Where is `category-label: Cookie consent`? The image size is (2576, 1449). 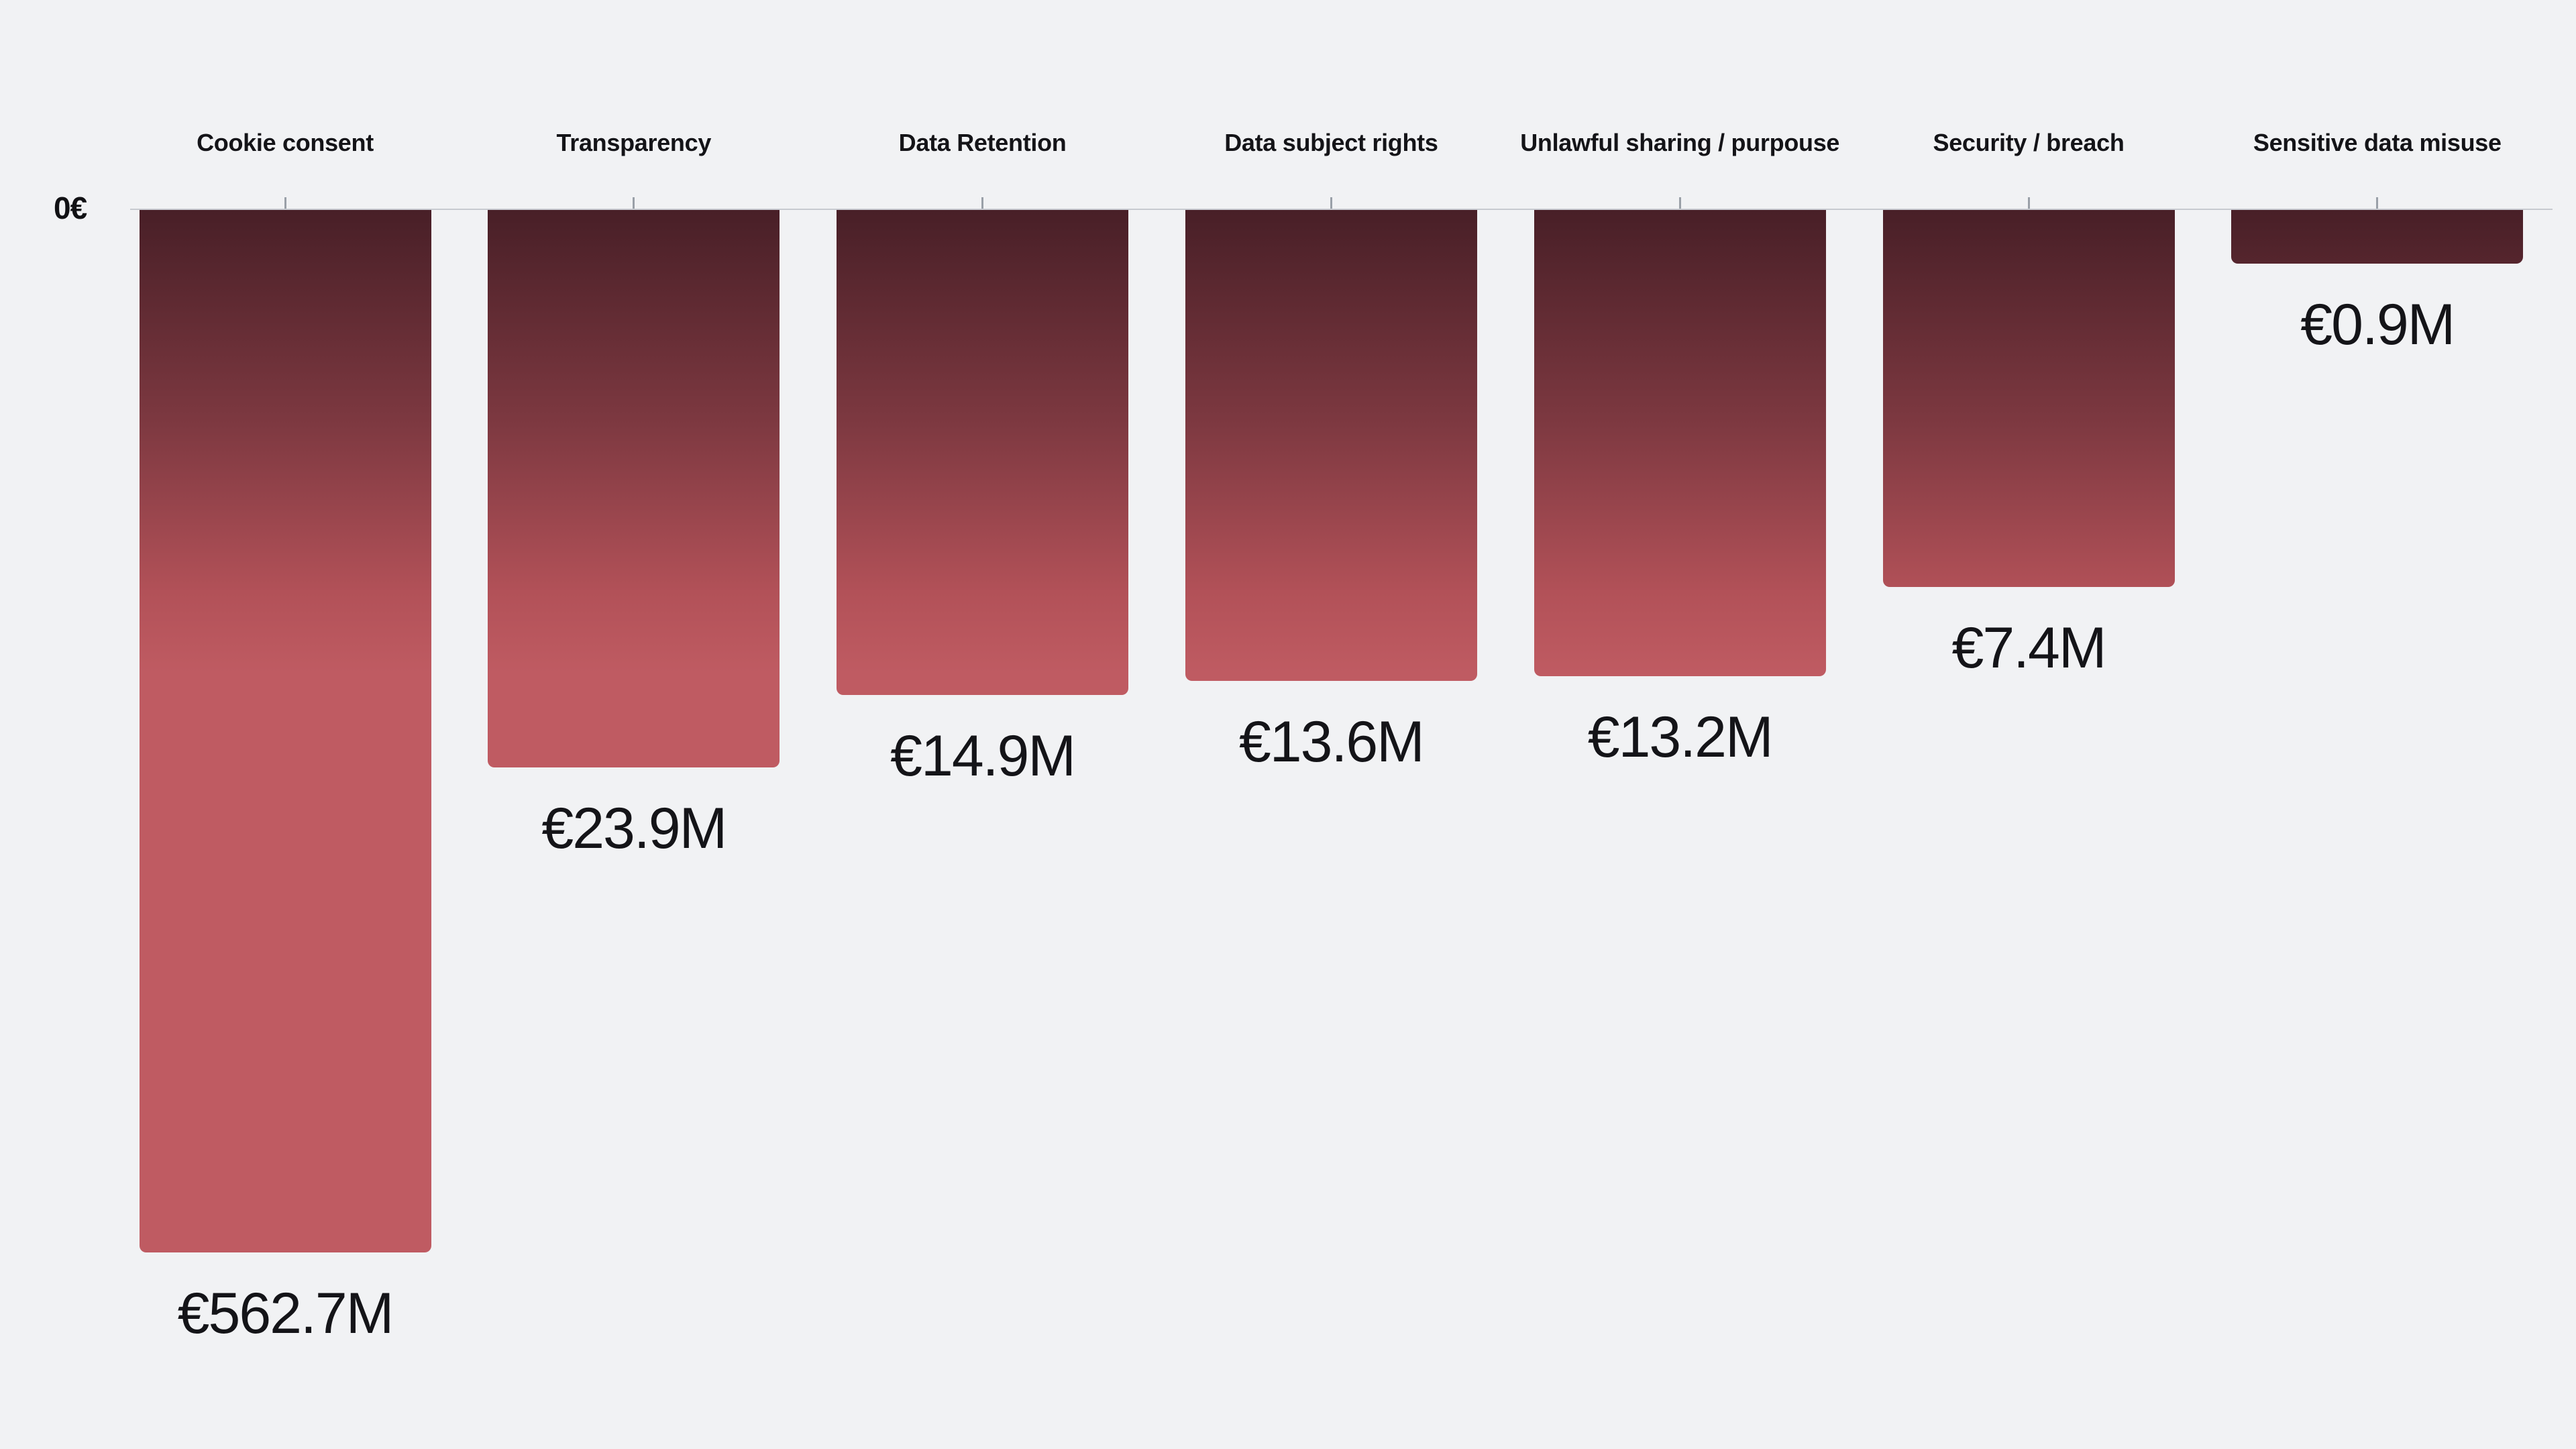
category-label: Cookie consent is located at coordinates (285, 142).